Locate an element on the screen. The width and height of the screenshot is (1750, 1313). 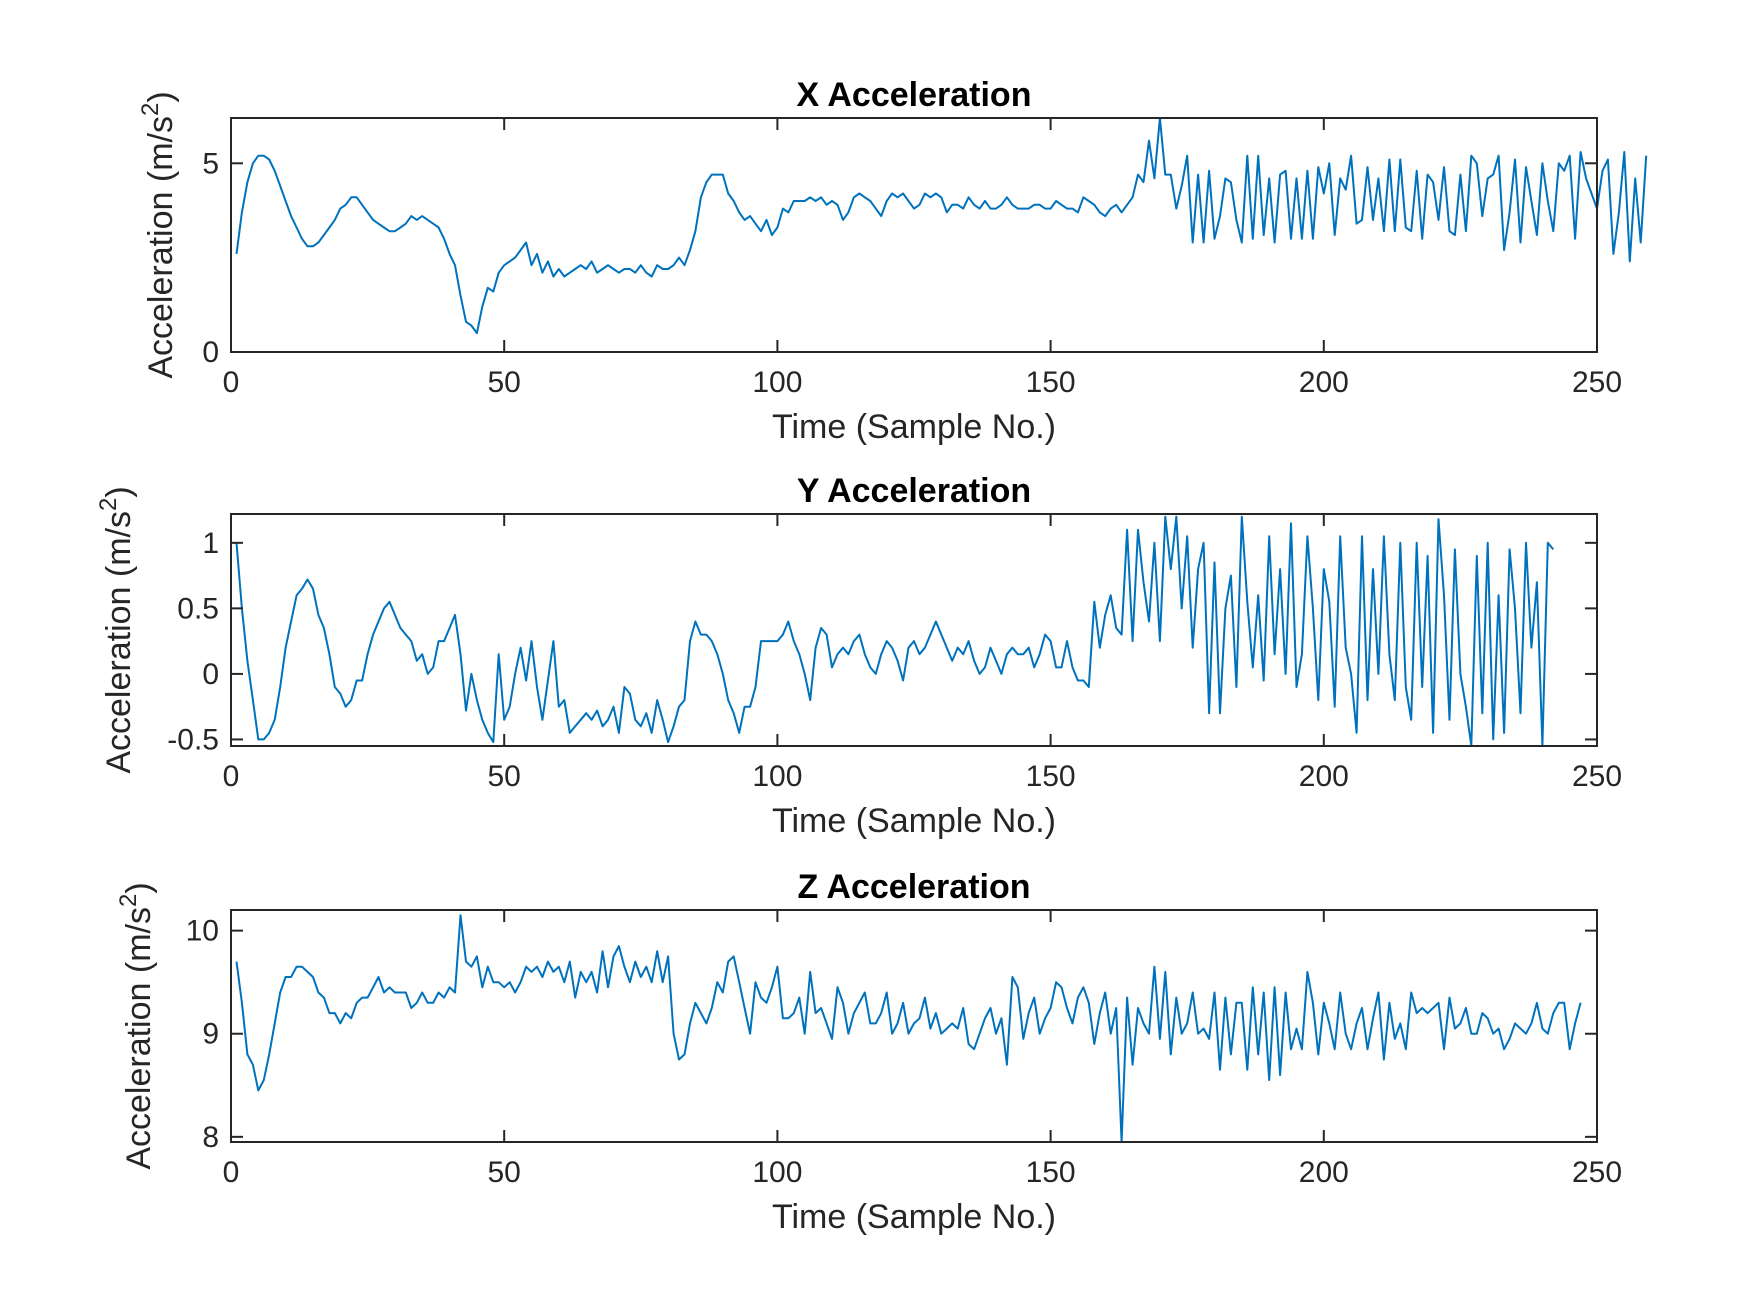
y-y-axis-label: Acceleration (m/s2) is located at coordinates (116, 629).